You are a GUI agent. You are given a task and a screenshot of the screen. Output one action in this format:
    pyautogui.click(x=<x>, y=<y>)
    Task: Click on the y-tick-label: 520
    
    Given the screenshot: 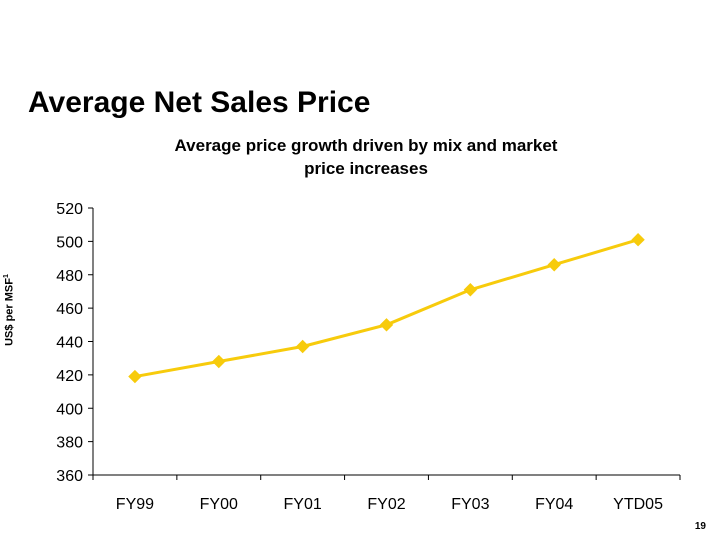 What is the action you would take?
    pyautogui.click(x=69, y=209)
    